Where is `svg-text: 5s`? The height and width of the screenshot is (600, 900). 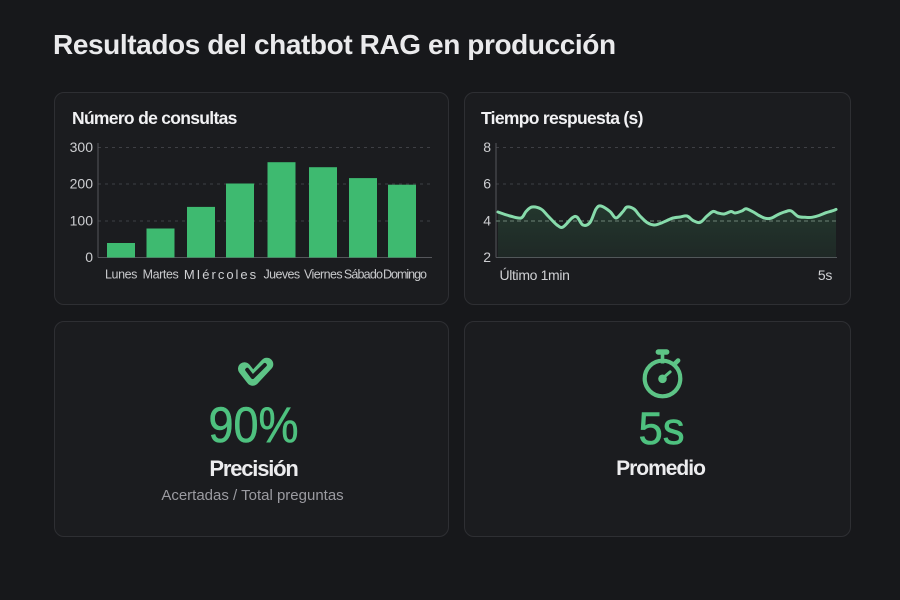
svg-text: 5s is located at coordinates (825, 275).